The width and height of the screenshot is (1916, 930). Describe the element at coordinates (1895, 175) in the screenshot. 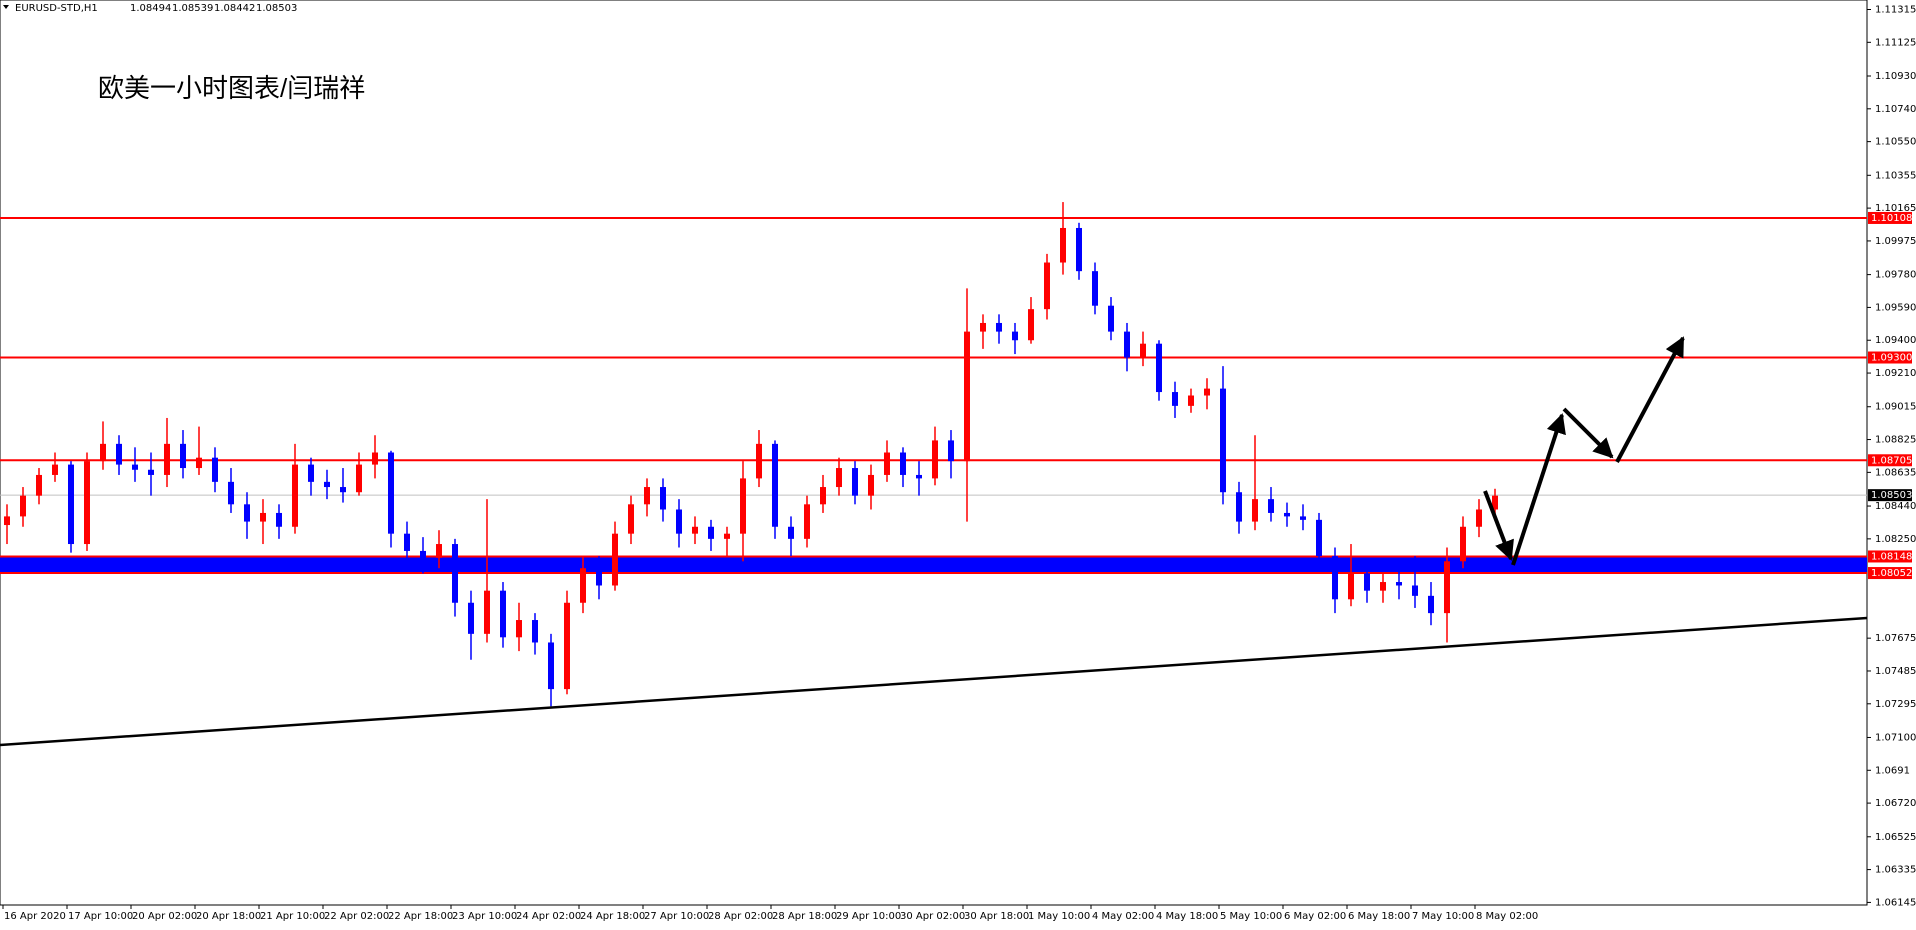

I see `y-tick-label: 1.10355` at that location.